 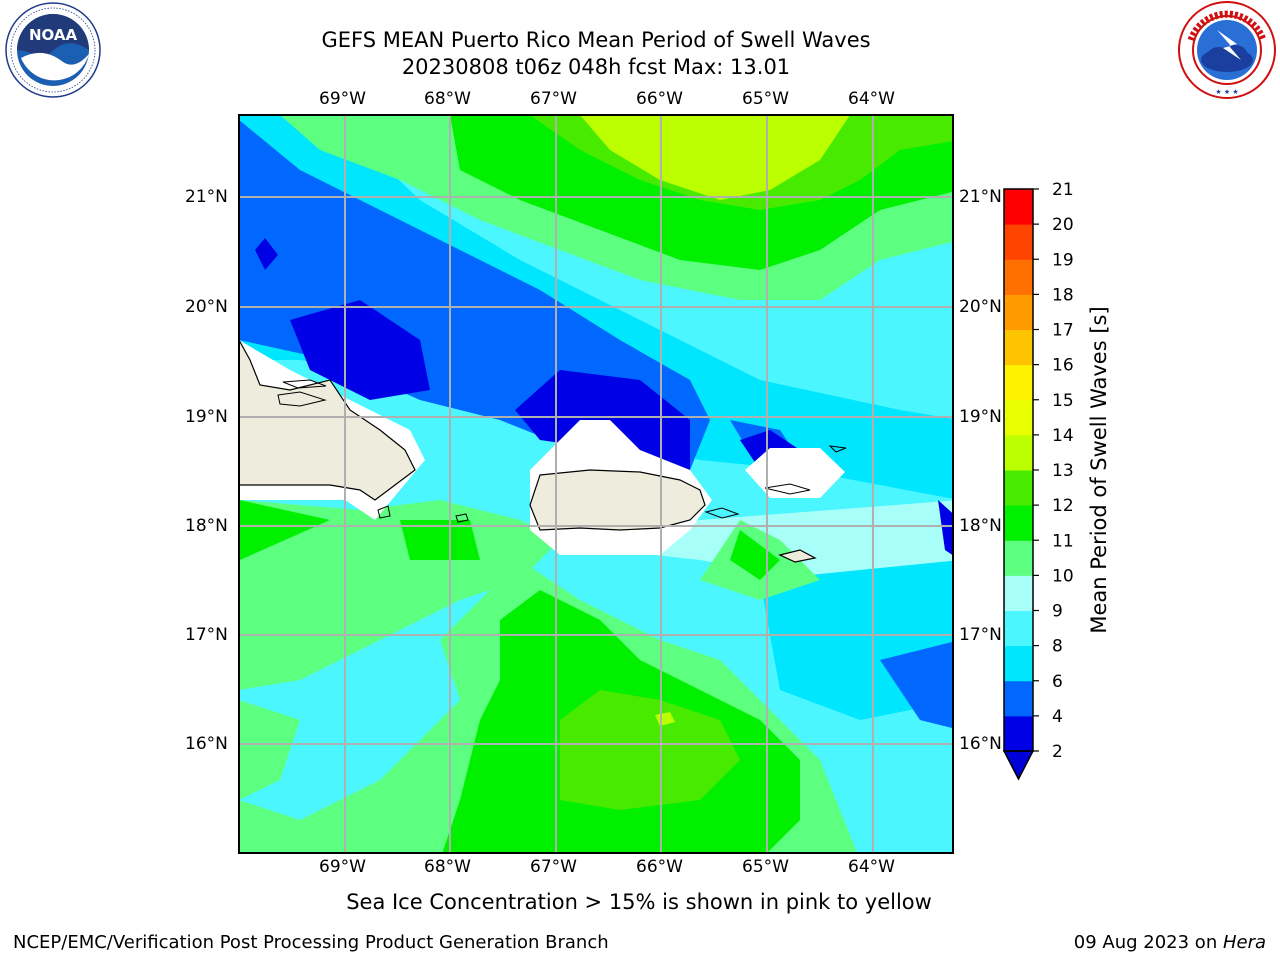 What do you see at coordinates (596, 67) in the screenshot?
I see `chart-subtitle: 20230808 t06z 048h fcst Max: 13.01` at bounding box center [596, 67].